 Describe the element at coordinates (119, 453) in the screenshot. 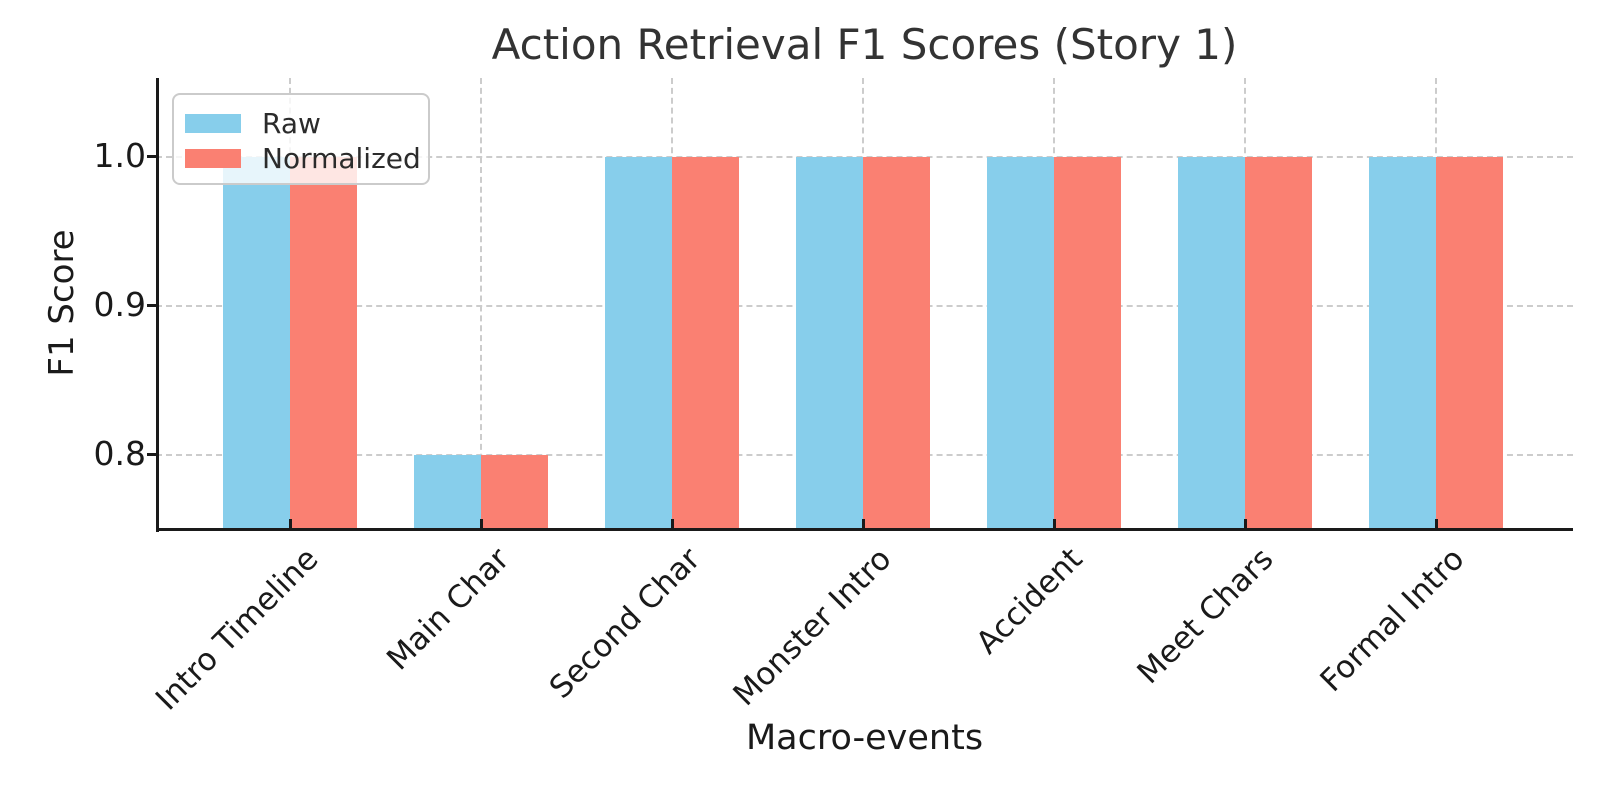

I see `y-tick-label: 0.8` at that location.